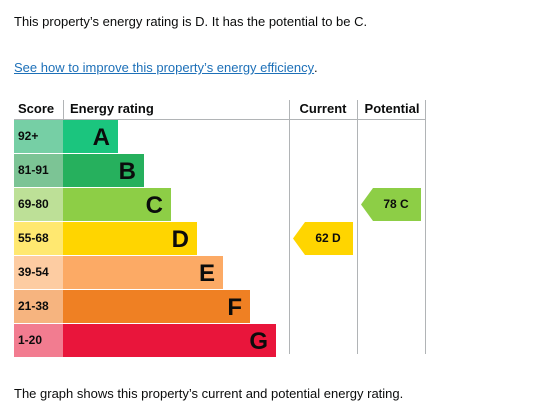 This screenshot has height=420, width=538. Describe the element at coordinates (36, 108) in the screenshot. I see `score-header: Score` at that location.